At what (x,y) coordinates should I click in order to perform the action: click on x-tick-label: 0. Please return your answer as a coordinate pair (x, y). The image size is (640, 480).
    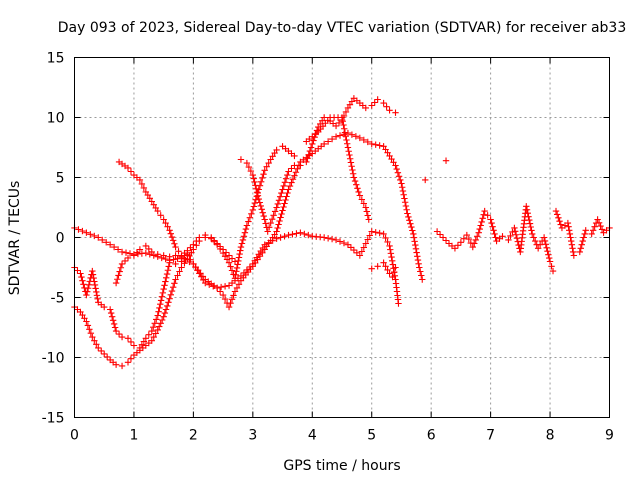
    Looking at the image, I should click on (74, 436).